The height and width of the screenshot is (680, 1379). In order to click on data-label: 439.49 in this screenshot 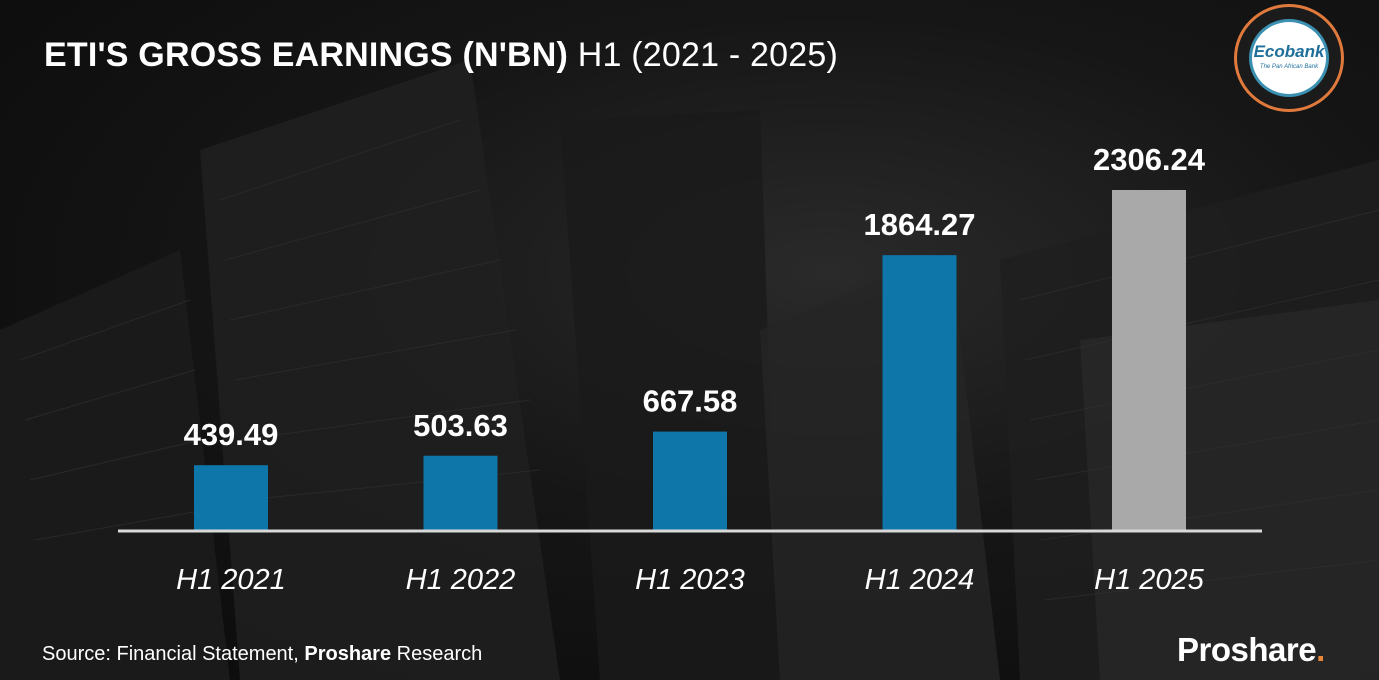, I will do `click(231, 434)`.